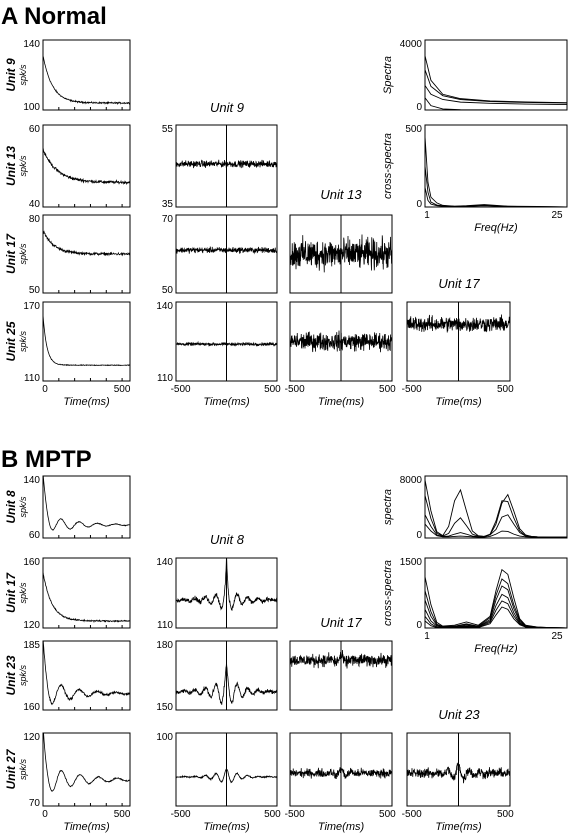 The height and width of the screenshot is (835, 569). I want to click on panel-A-cross-17: -500 500 Time(ms) Unit 17, so click(458, 342).